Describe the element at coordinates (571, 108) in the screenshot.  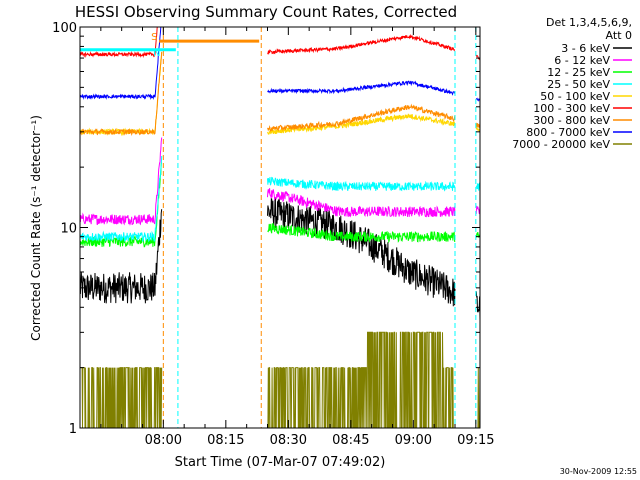
I see `legend-label-5: 100 - 300 keV` at that location.